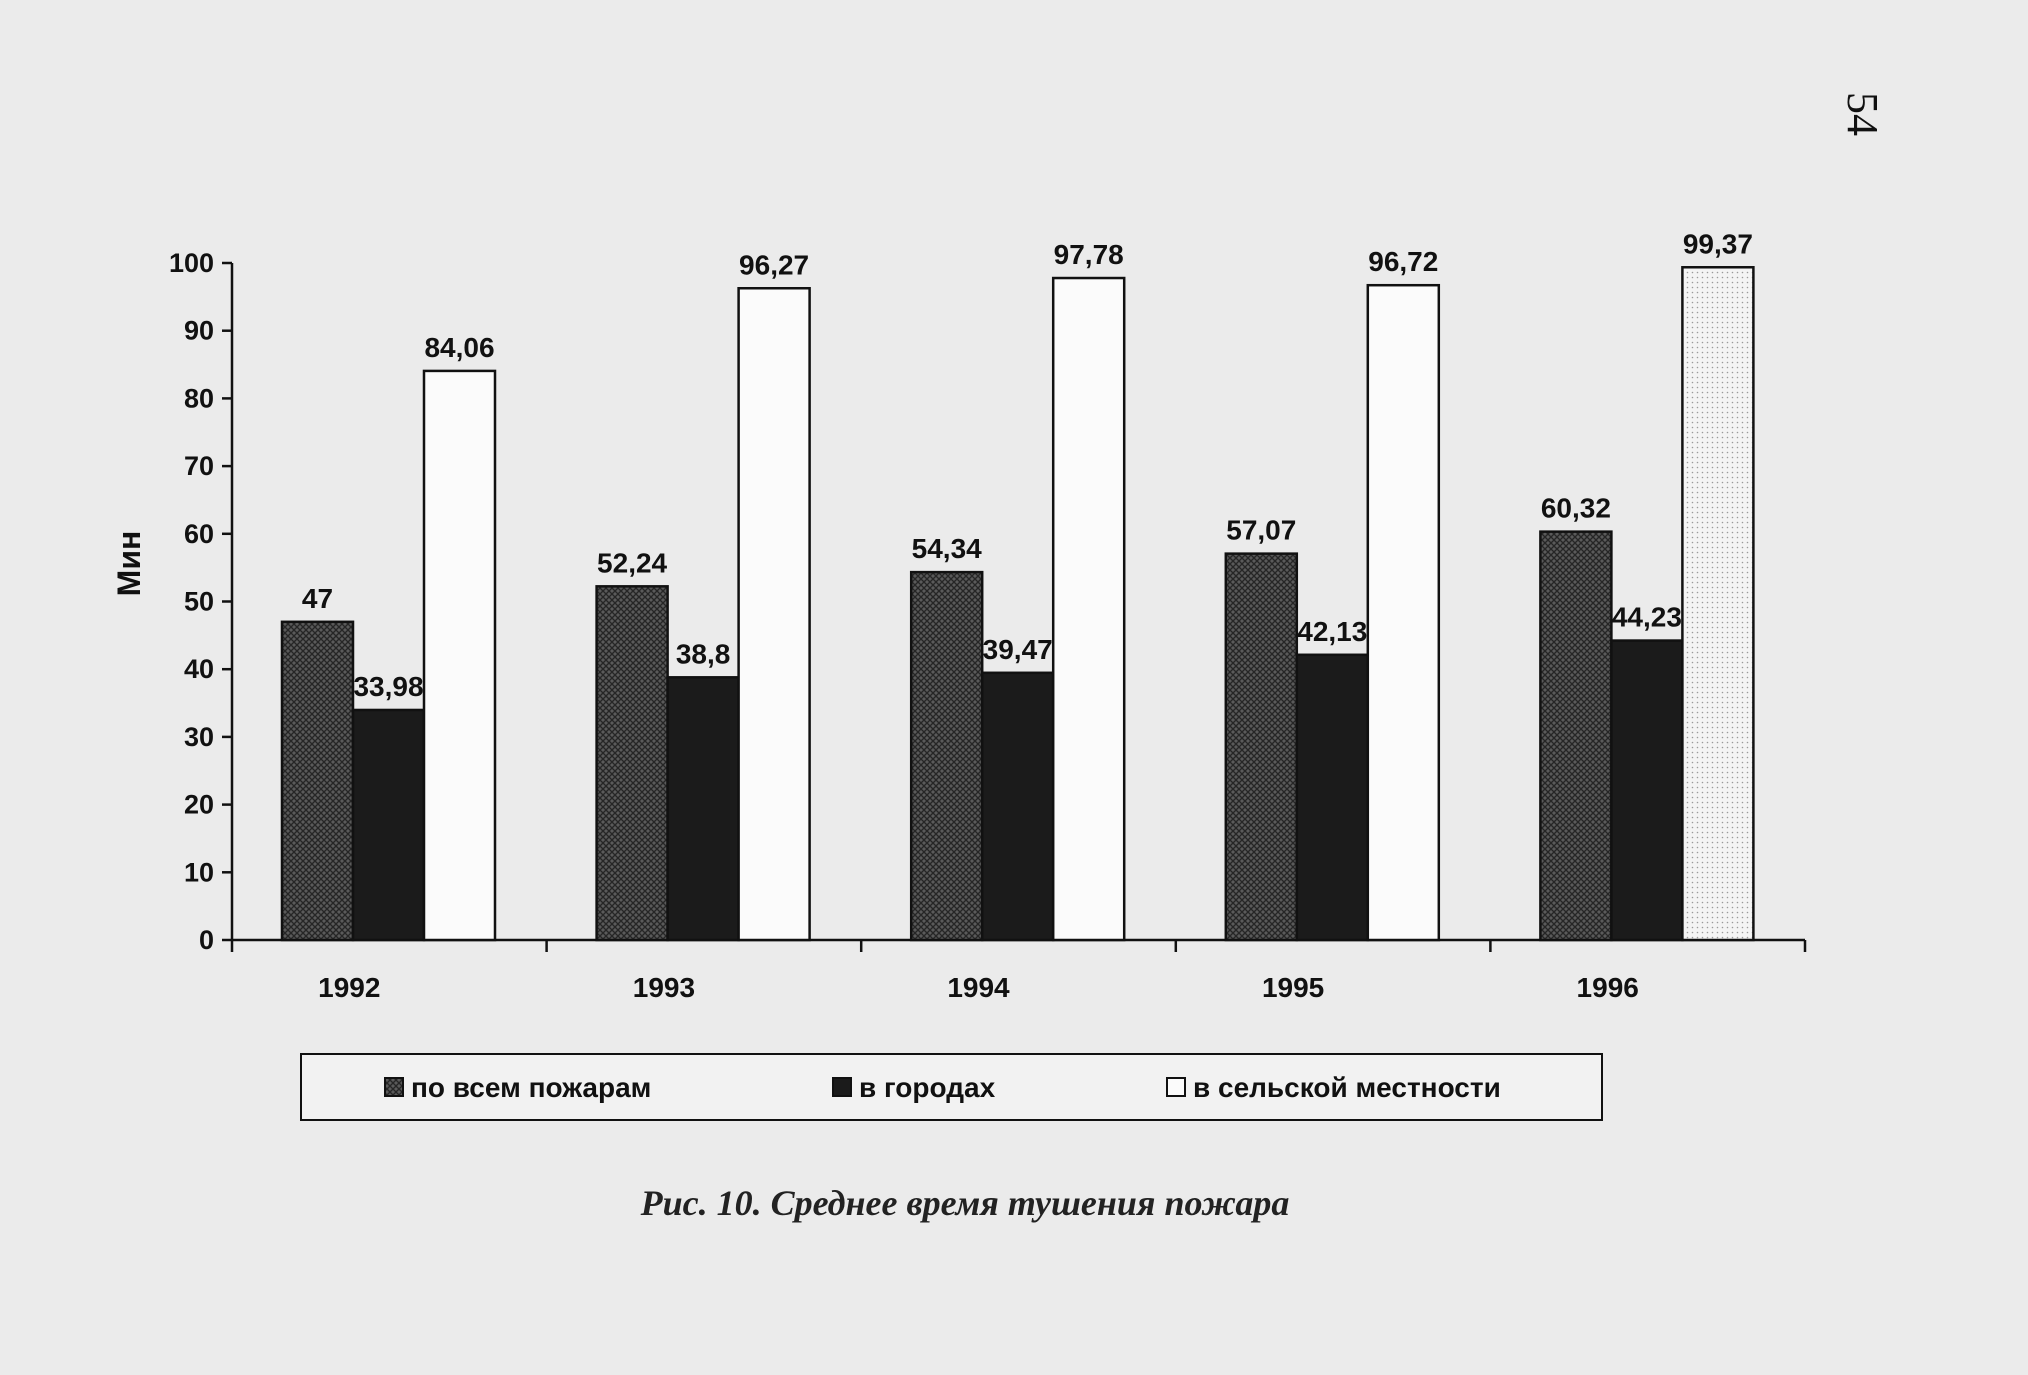  What do you see at coordinates (978, 987) in the screenshot?
I see `x-tick-label: 1994` at bounding box center [978, 987].